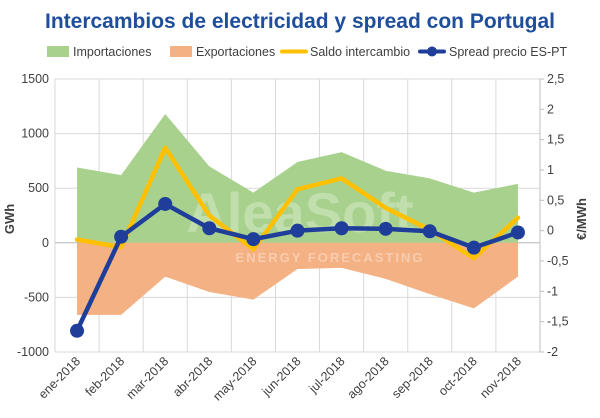 The height and width of the screenshot is (418, 600). What do you see at coordinates (555, 140) in the screenshot?
I see `y-tick-label-right: 1,5` at bounding box center [555, 140].